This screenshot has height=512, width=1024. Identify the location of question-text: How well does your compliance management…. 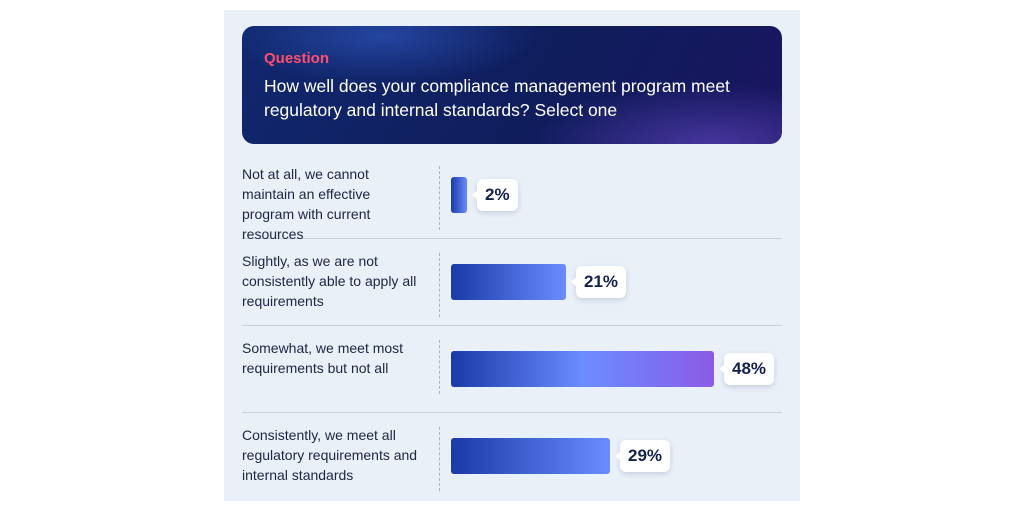
(497, 98).